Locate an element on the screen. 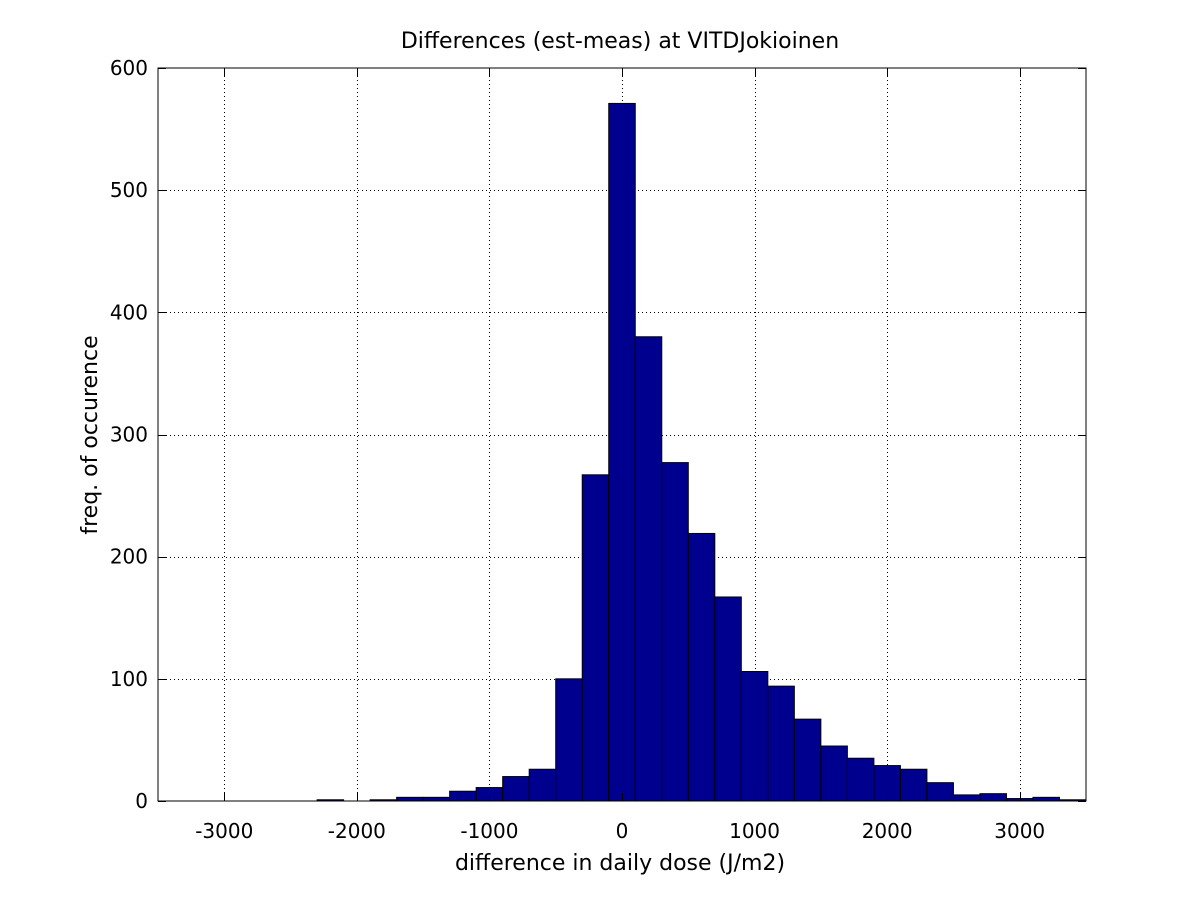 The image size is (1200, 900). x-tick-label: -3000 is located at coordinates (224, 831).